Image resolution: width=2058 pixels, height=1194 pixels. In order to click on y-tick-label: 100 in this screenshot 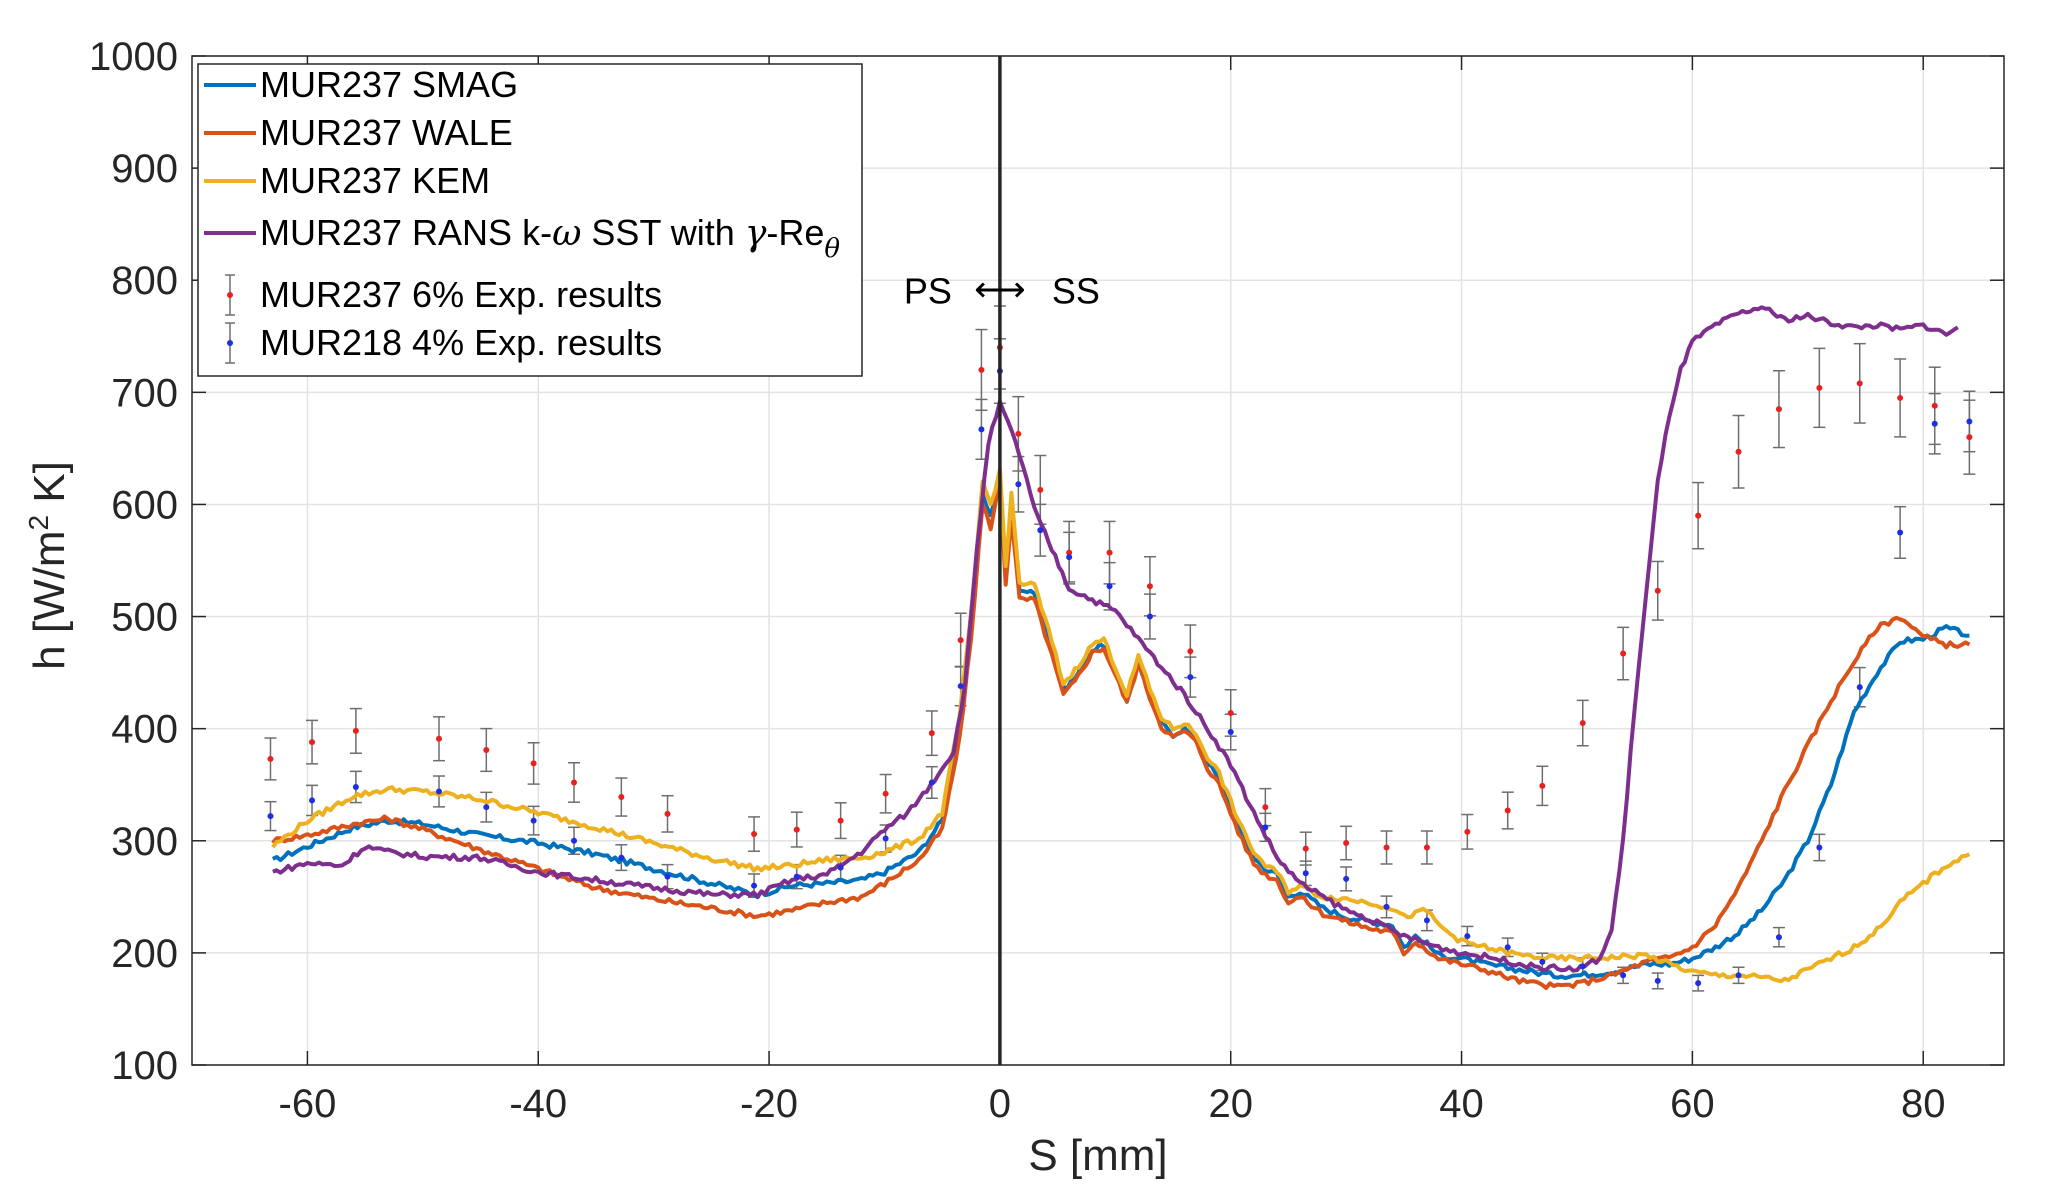, I will do `click(144, 1066)`.